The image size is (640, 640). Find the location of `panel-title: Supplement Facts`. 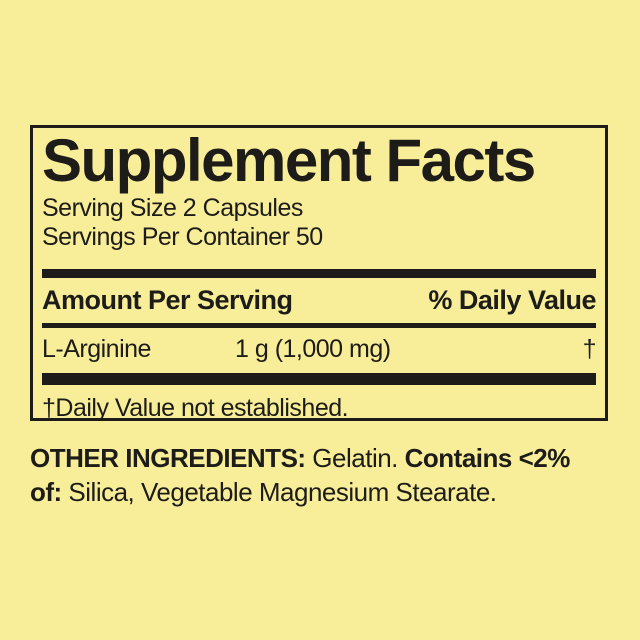

panel-title: Supplement Facts is located at coordinates (289, 160).